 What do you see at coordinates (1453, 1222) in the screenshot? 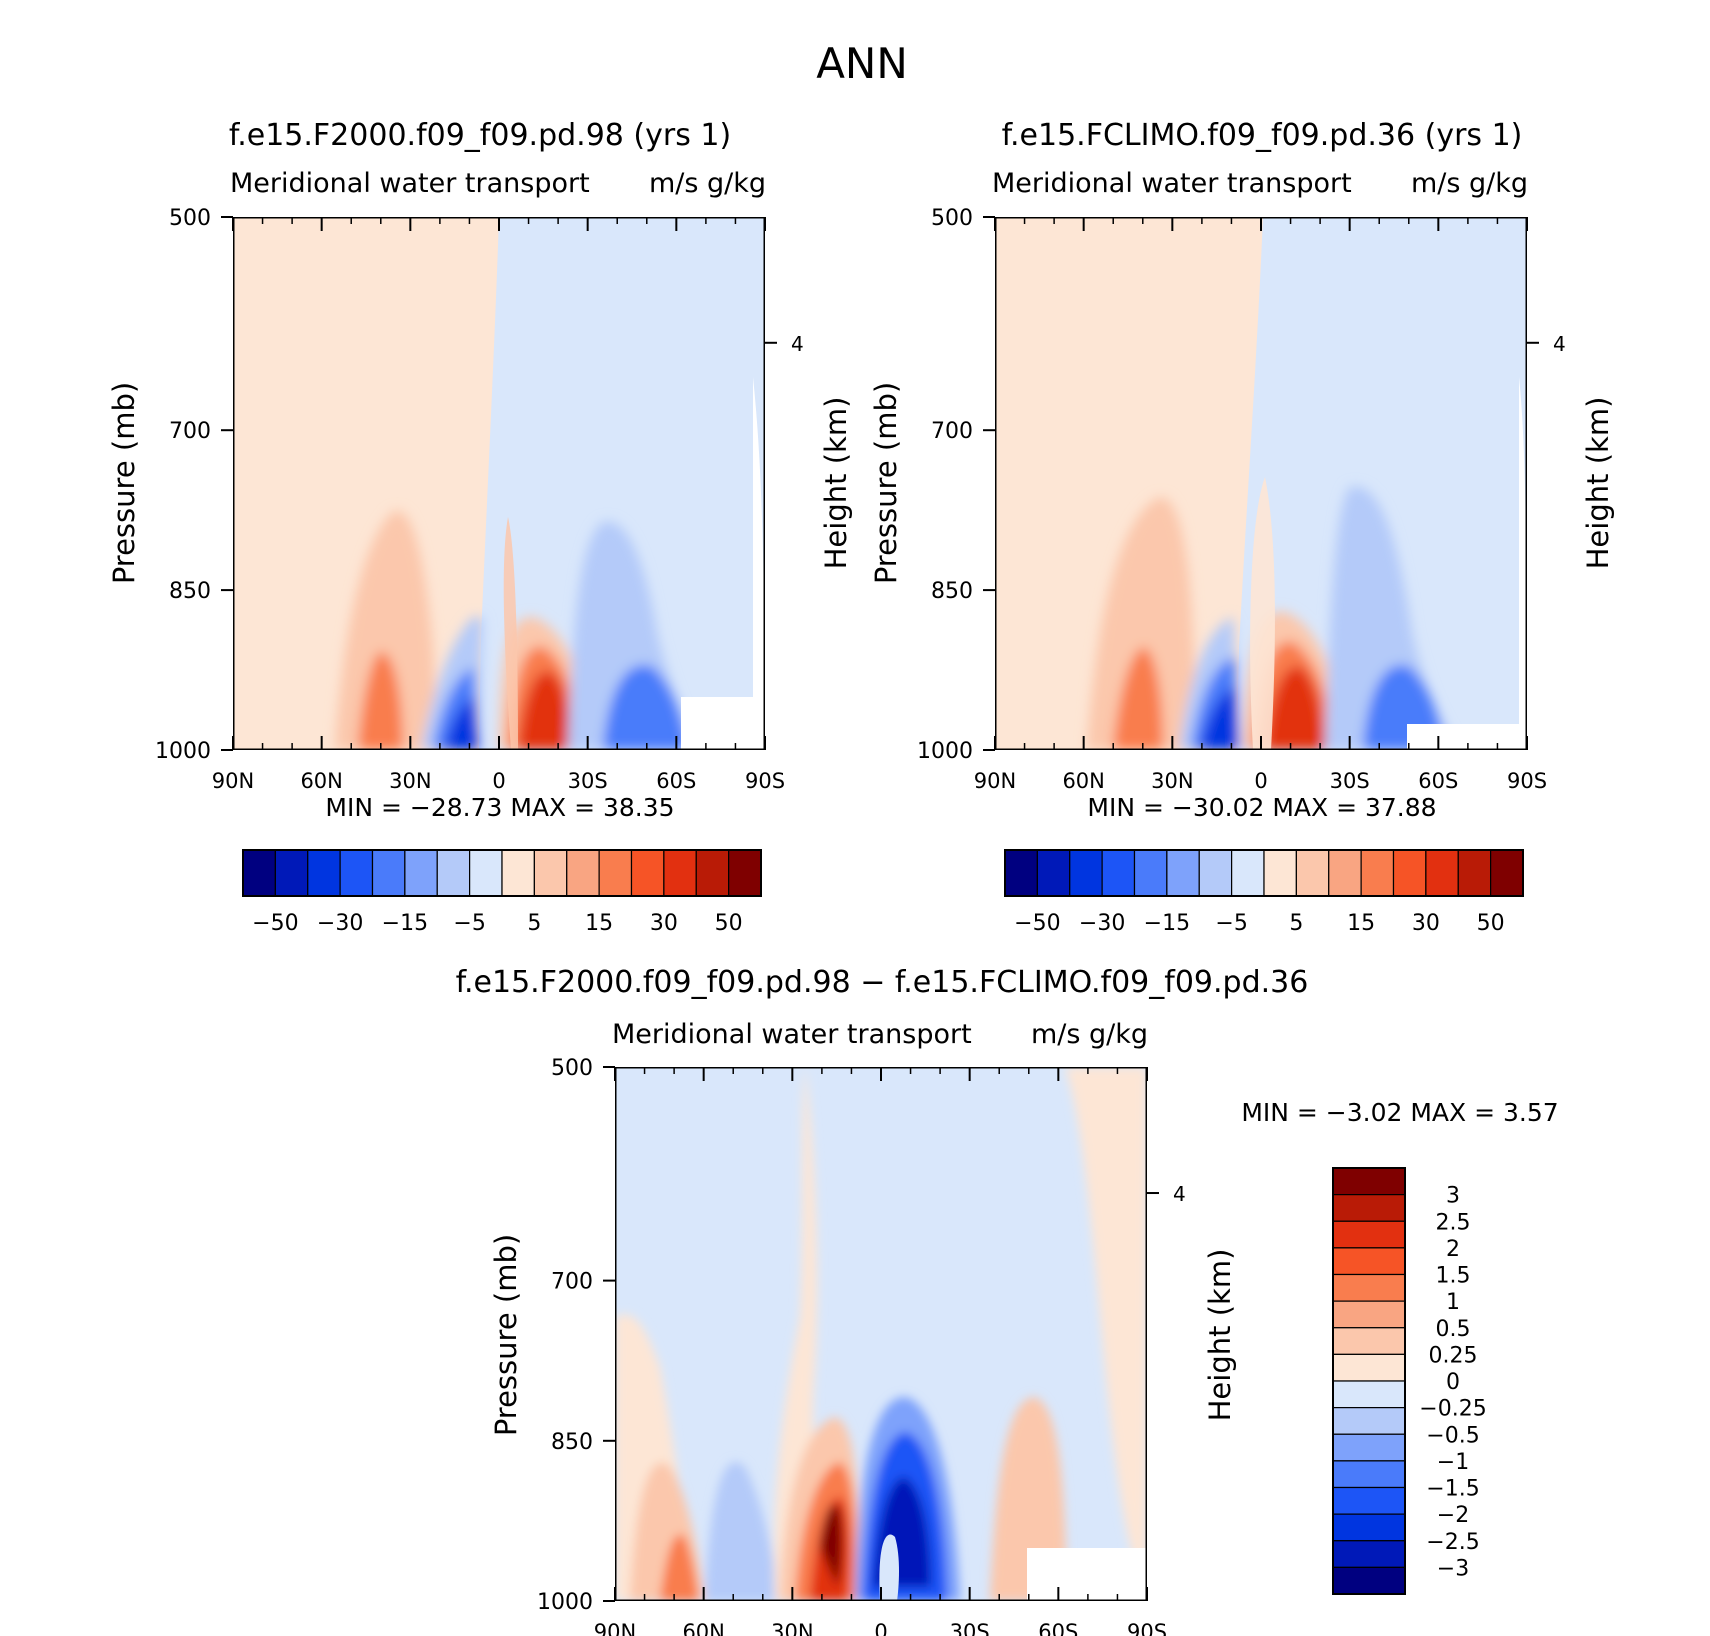
I see `colorbar-label: 2.5` at bounding box center [1453, 1222].